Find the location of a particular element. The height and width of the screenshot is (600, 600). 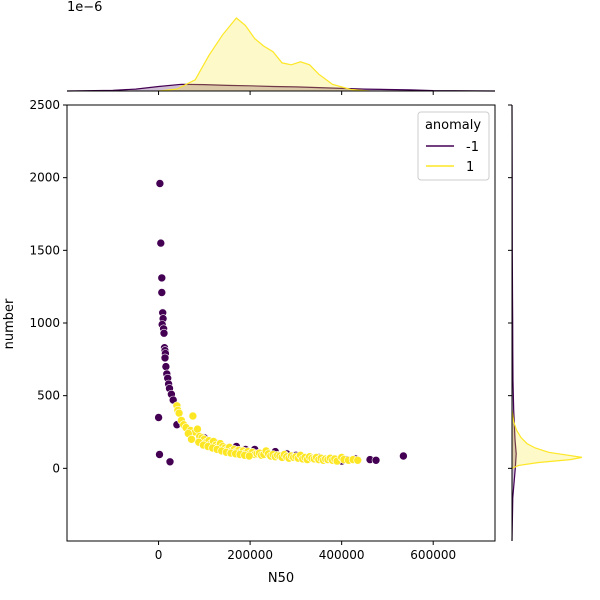

y-tick-label: 0 is located at coordinates (56, 468).